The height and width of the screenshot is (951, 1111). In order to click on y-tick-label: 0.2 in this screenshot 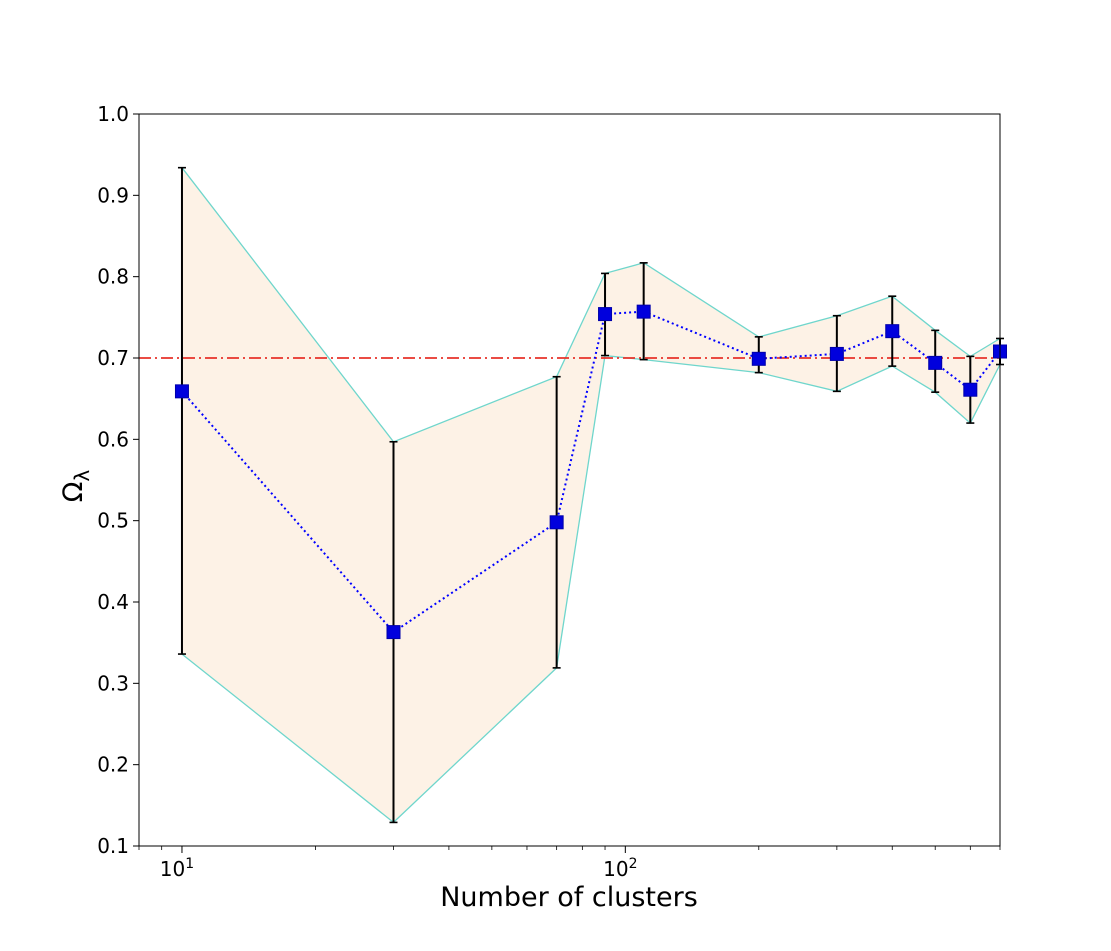, I will do `click(113, 765)`.